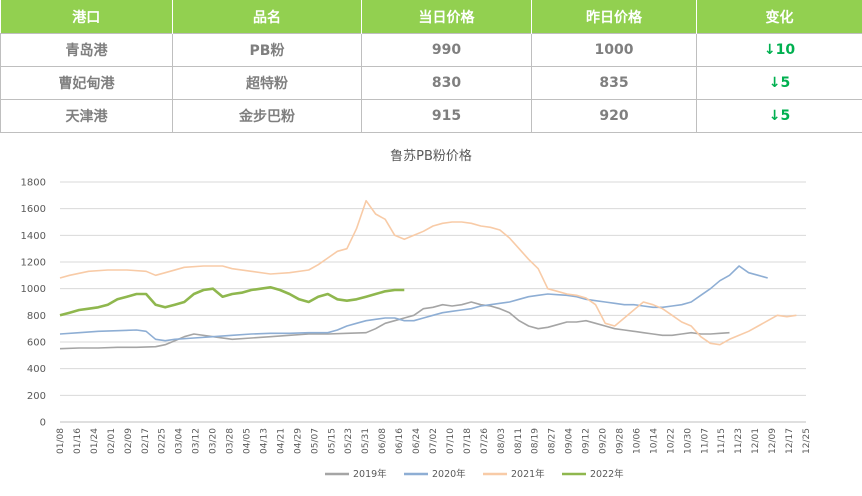 The height and width of the screenshot is (496, 862). What do you see at coordinates (528, 474) in the screenshot?
I see `legend-label: 2021年` at bounding box center [528, 474].